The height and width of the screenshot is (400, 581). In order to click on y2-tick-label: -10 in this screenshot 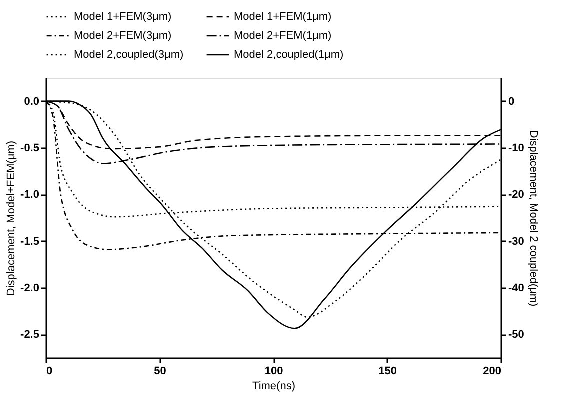, I will do `click(516, 148)`.